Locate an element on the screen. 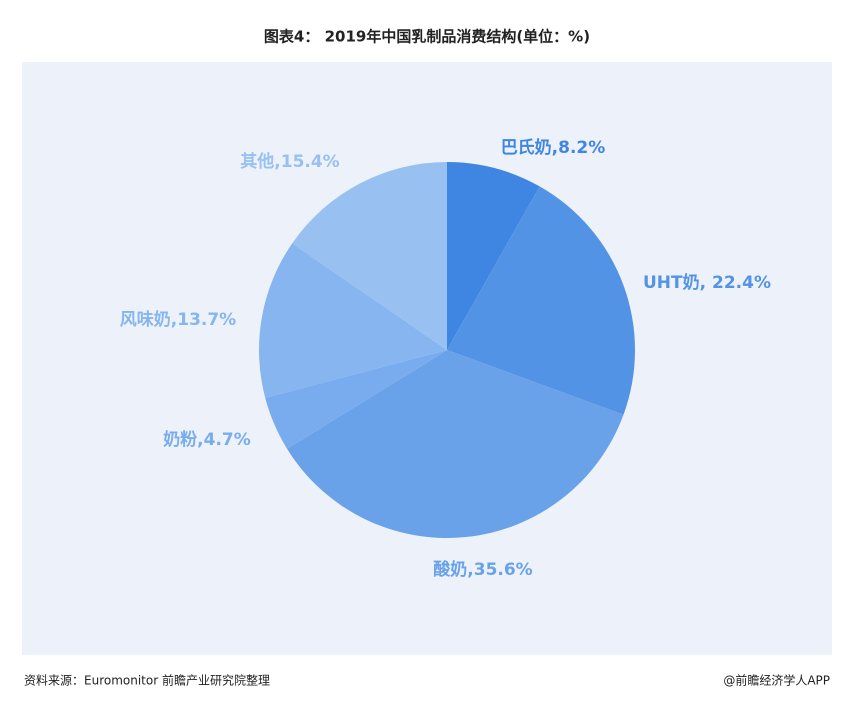 This screenshot has width=854, height=711. chart-title: 图表4： 2019年中国乳制品消费结构(单位：%) is located at coordinates (427, 37).